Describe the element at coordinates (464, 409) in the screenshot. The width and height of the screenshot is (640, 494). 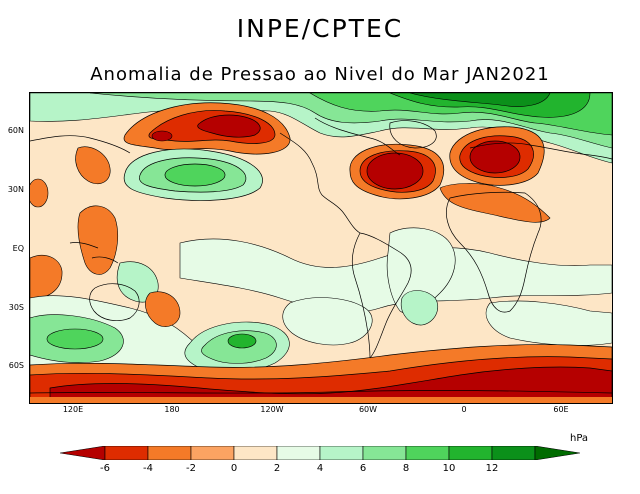
I see `lon-label-0: 0` at that location.